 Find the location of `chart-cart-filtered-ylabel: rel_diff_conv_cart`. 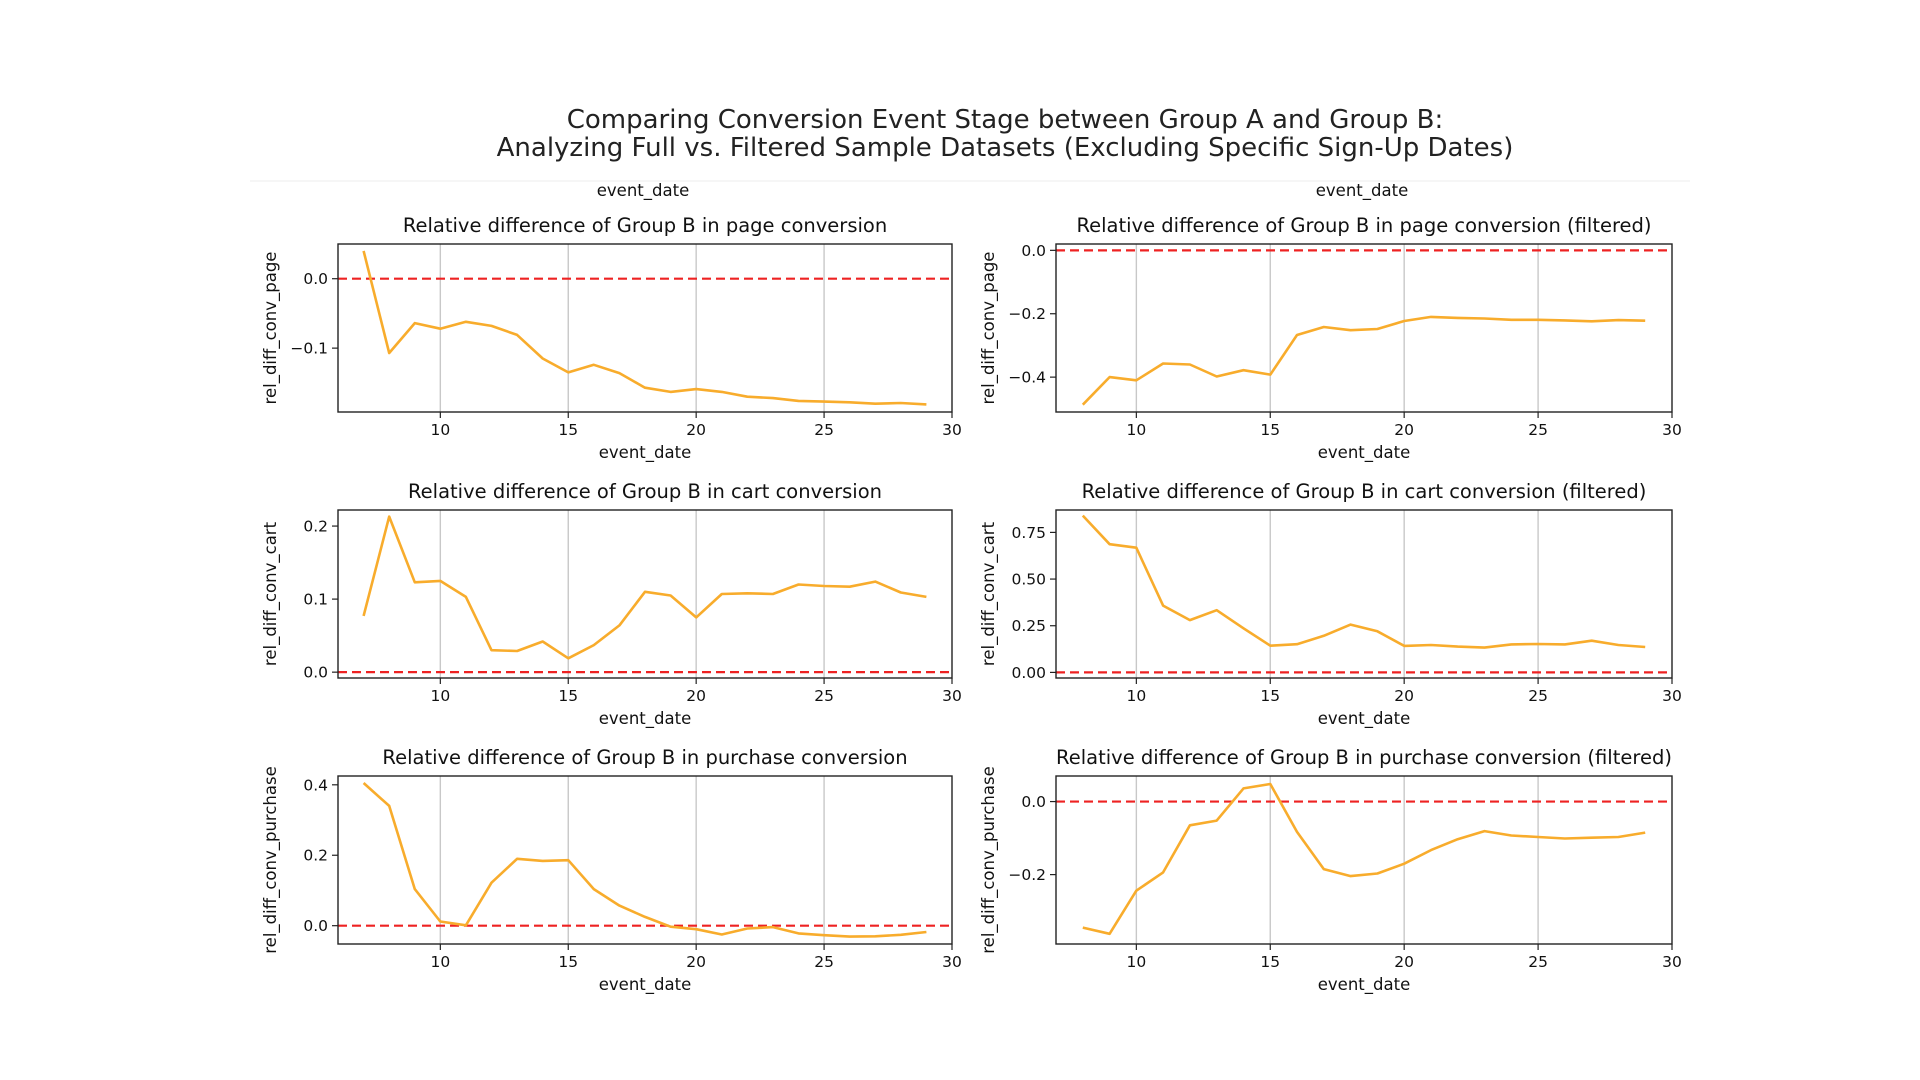

chart-cart-filtered-ylabel: rel_diff_conv_cart is located at coordinates (989, 593).